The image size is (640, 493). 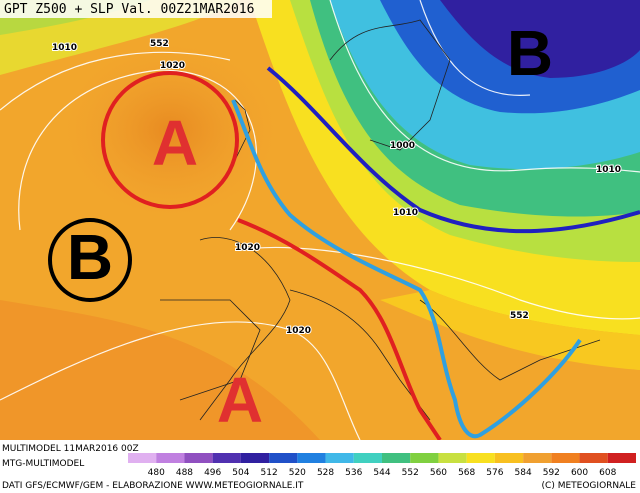 What do you see at coordinates (589, 486) in the screenshot?
I see `copyright: (C) METEOGIORNALE` at bounding box center [589, 486].